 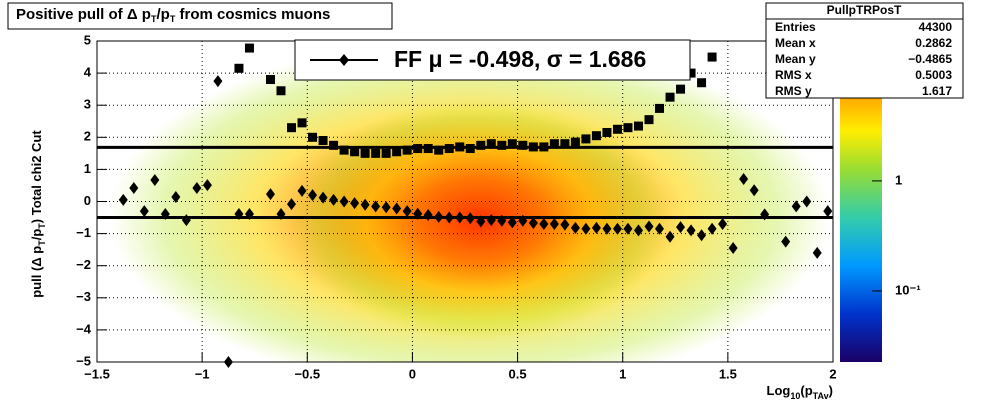 I want to click on y-tick-label: −2, so click(x=83, y=264).